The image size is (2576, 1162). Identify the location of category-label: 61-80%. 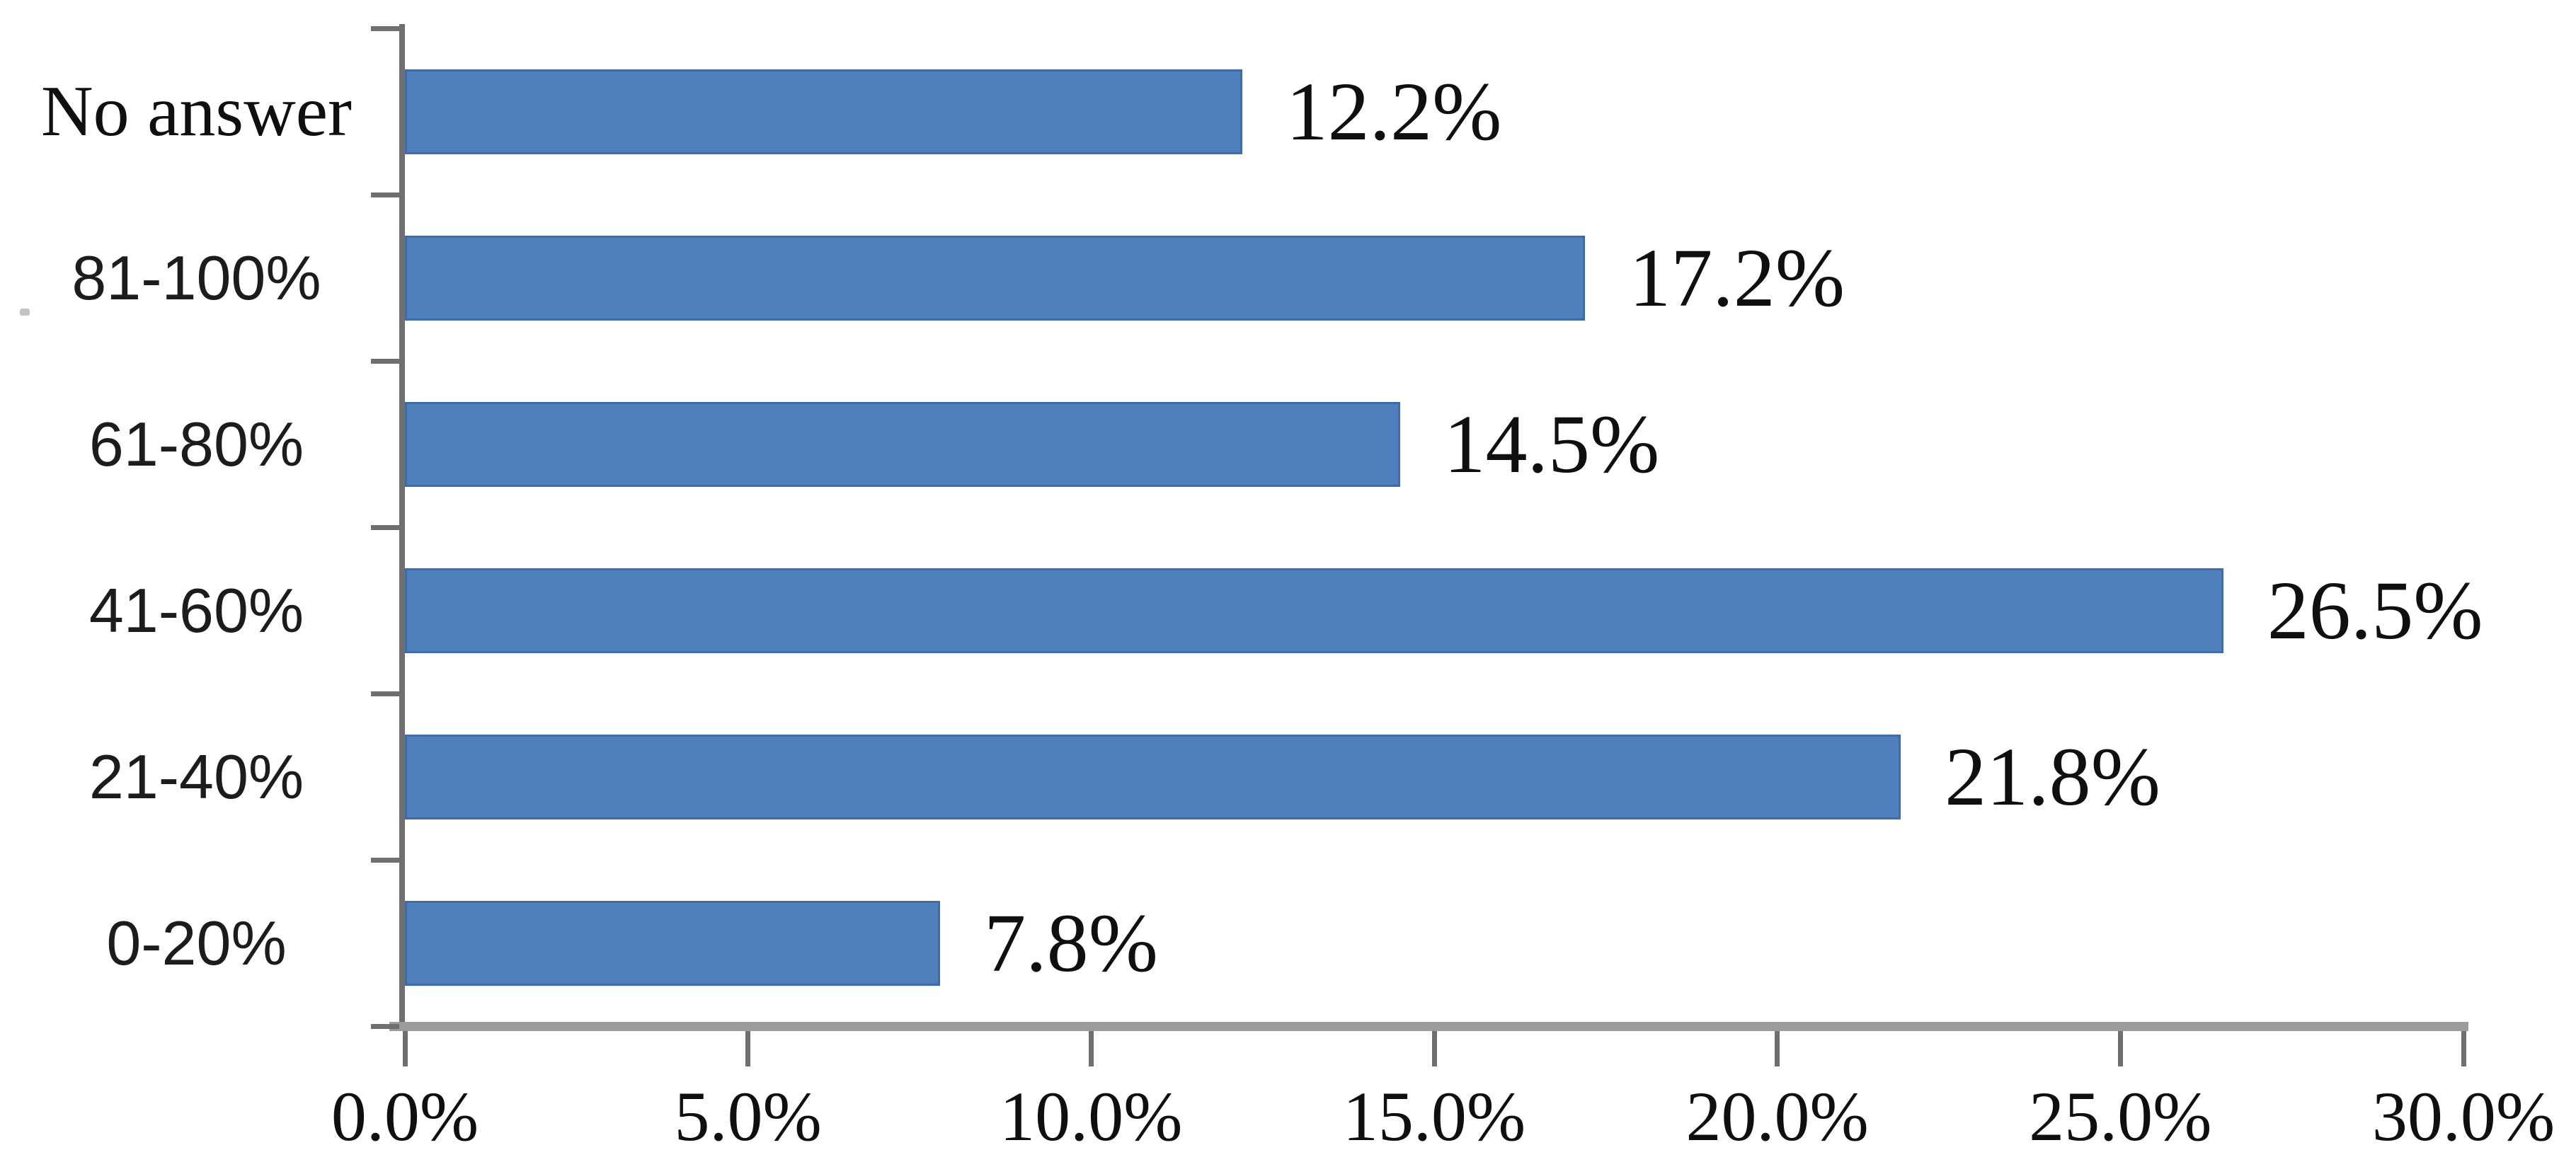
(196, 443).